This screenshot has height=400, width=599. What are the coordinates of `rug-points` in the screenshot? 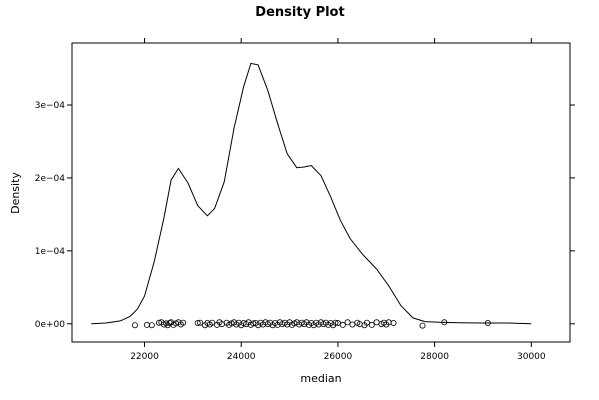 It's located at (311, 324).